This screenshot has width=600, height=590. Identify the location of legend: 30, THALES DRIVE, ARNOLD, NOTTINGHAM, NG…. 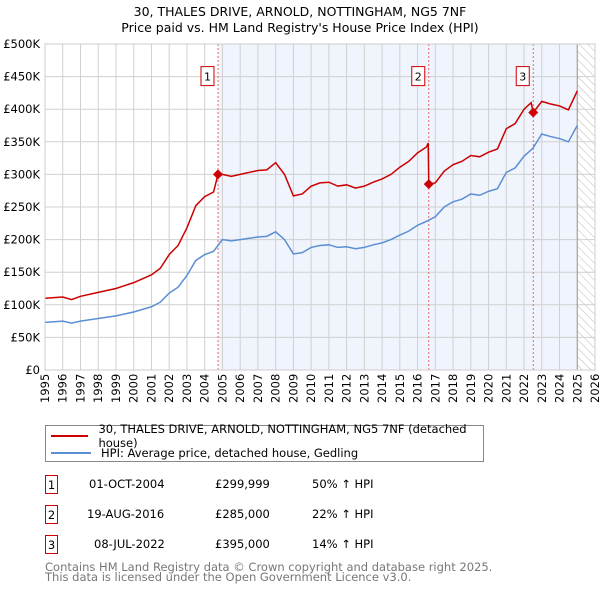
(264, 442).